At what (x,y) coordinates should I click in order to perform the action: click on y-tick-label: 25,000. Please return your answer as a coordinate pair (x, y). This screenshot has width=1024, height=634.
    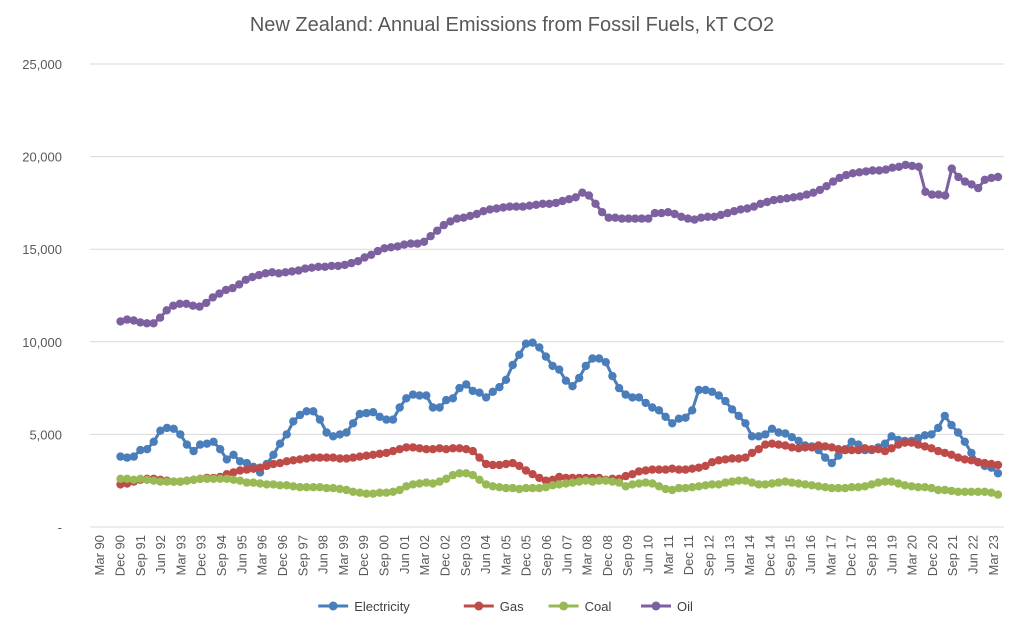
    Looking at the image, I should click on (42, 64).